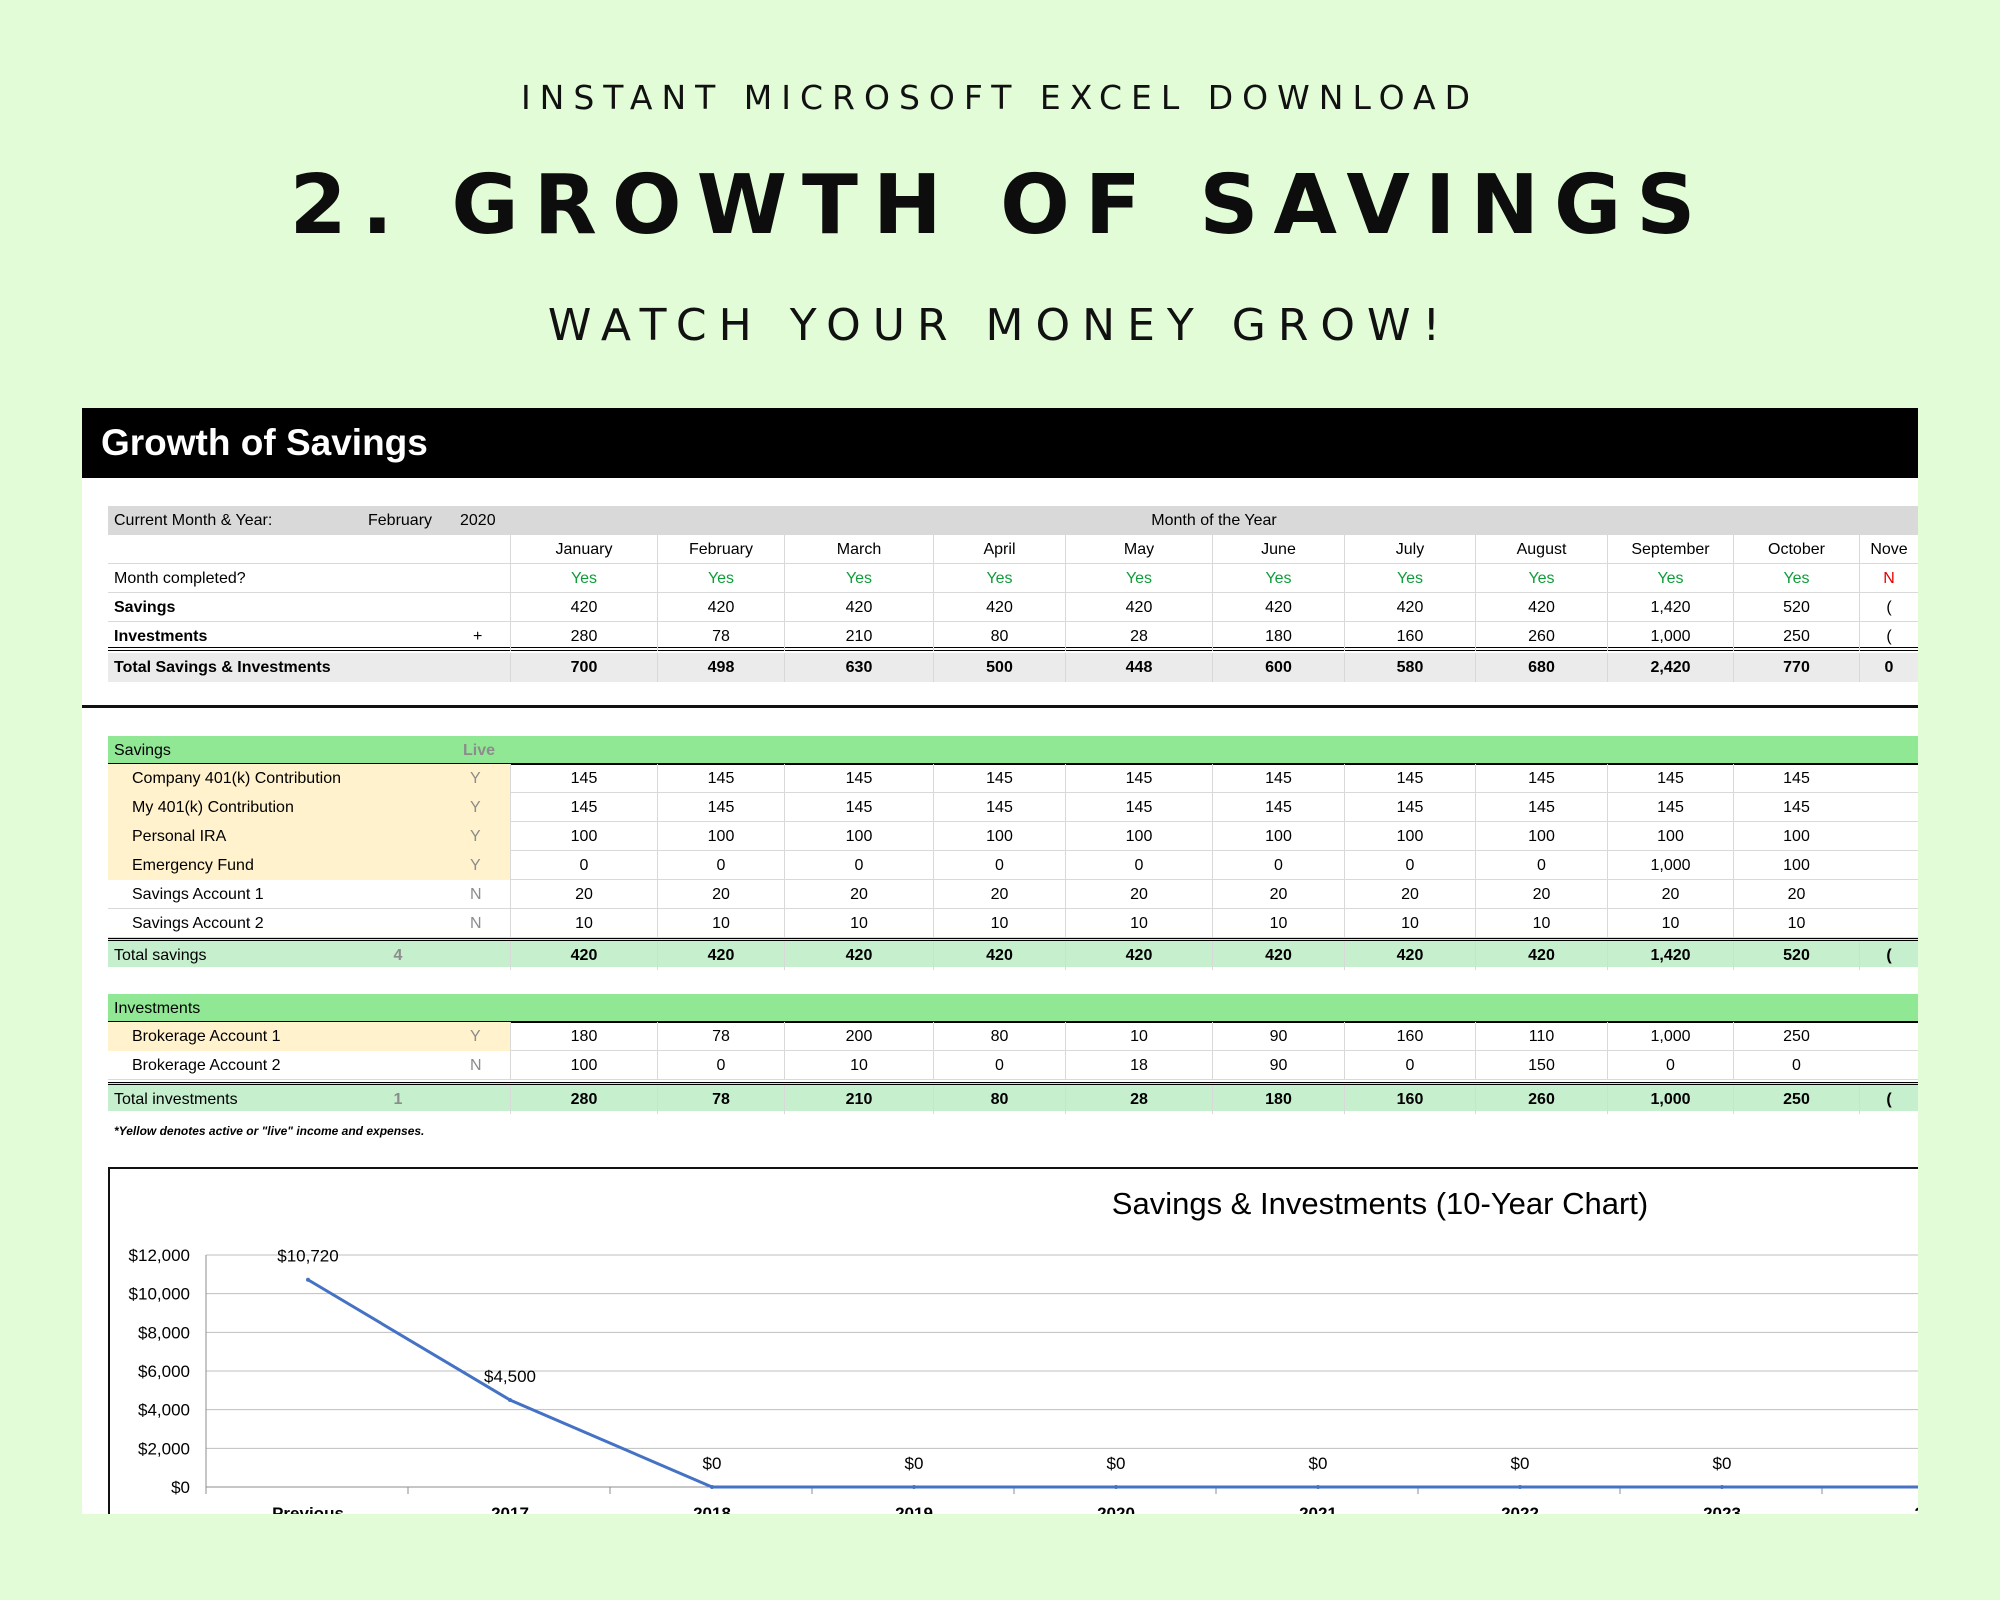  I want to click on value-cell: 200, so click(858, 1036).